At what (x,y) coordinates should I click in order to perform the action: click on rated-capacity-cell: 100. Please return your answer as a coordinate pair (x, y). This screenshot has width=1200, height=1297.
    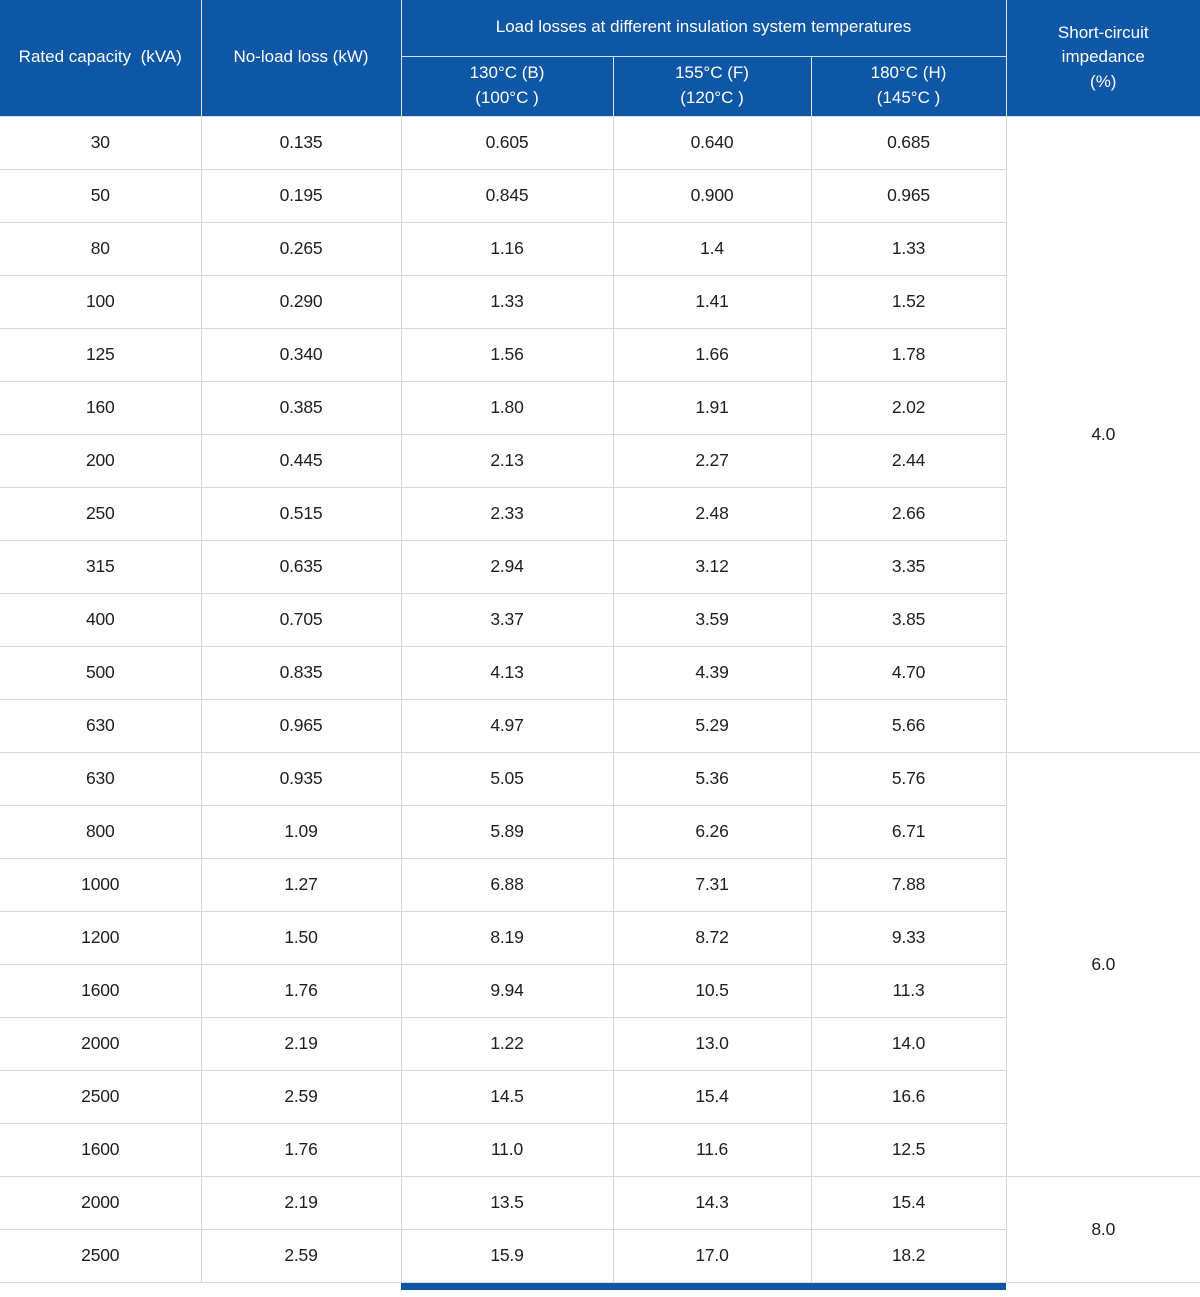
    Looking at the image, I should click on (101, 301).